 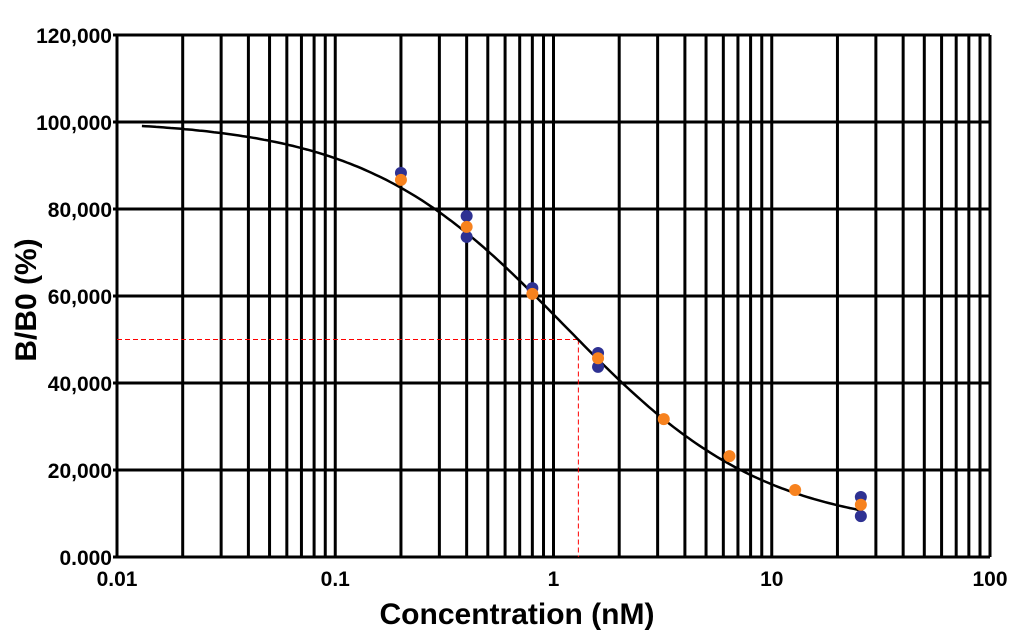 I want to click on x-tick-label: 10, so click(x=771, y=579).